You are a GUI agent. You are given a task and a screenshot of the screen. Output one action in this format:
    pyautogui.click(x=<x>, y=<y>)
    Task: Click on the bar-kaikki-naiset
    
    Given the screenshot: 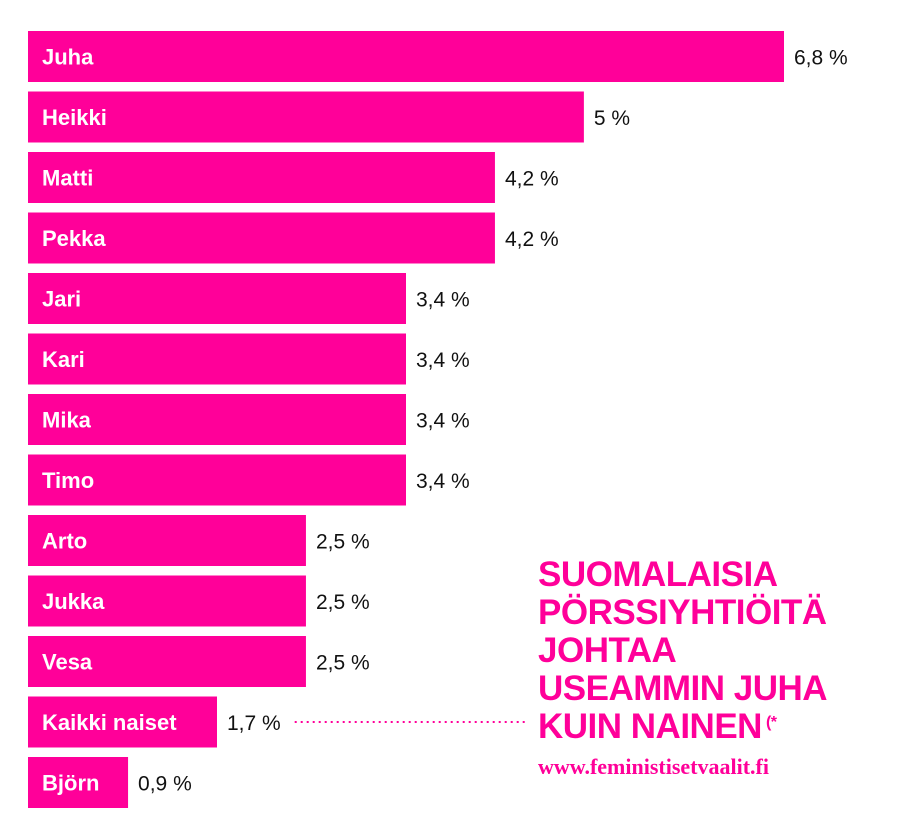 What is the action you would take?
    pyautogui.click(x=122, y=722)
    